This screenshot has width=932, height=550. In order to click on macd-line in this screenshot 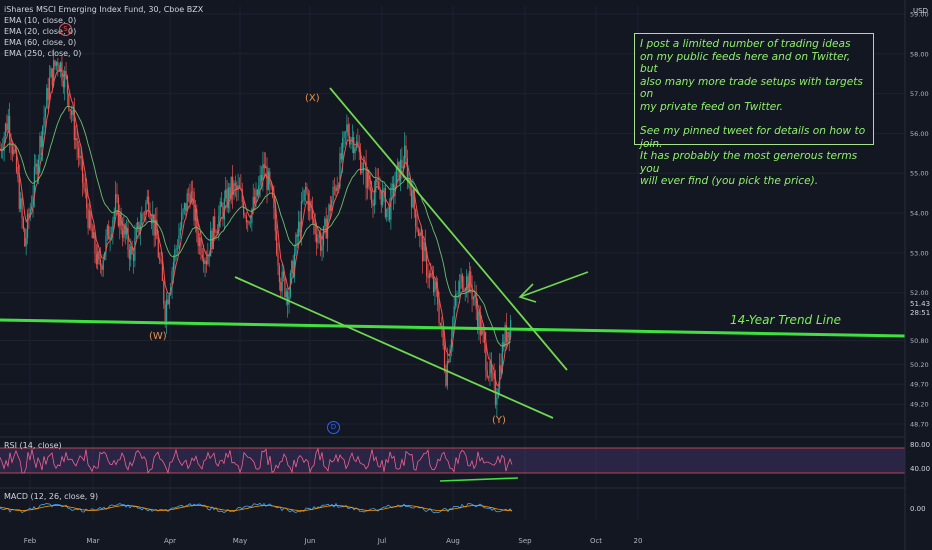, I will do `click(256, 508)`.